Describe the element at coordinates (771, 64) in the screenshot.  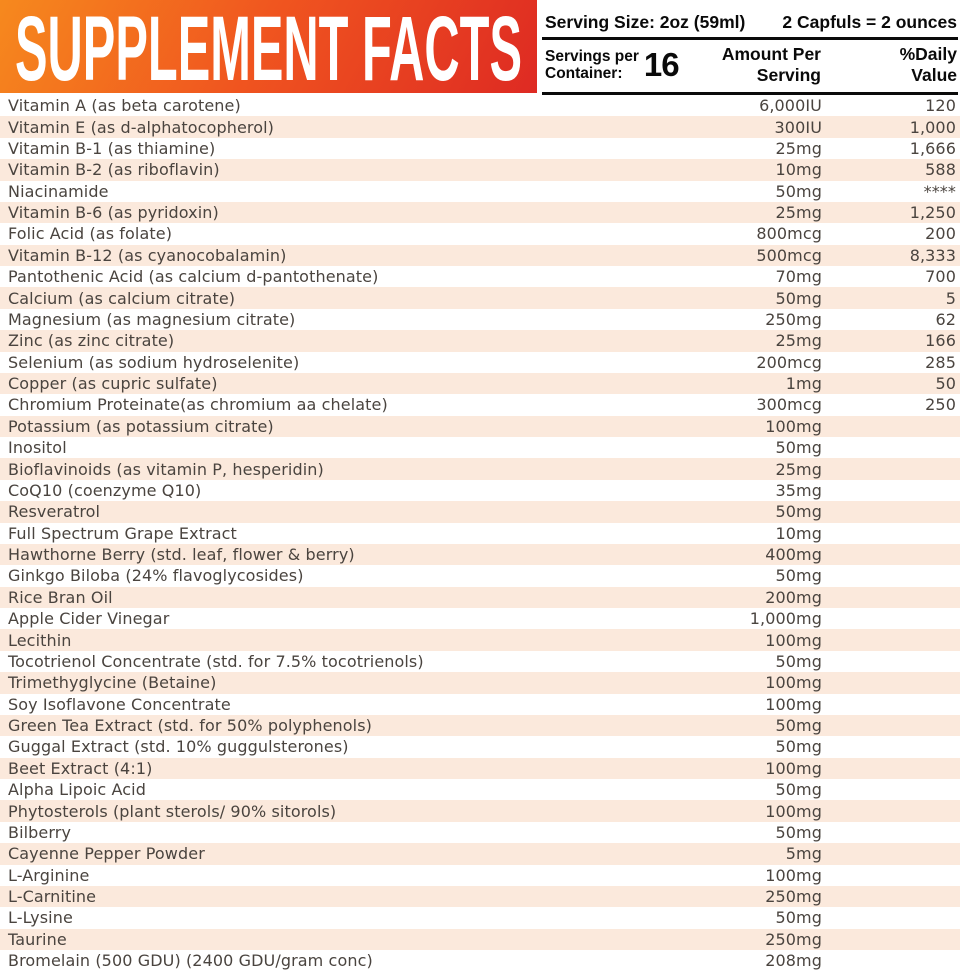
I see `amount-per-serving-header: Amount Per Serving` at that location.